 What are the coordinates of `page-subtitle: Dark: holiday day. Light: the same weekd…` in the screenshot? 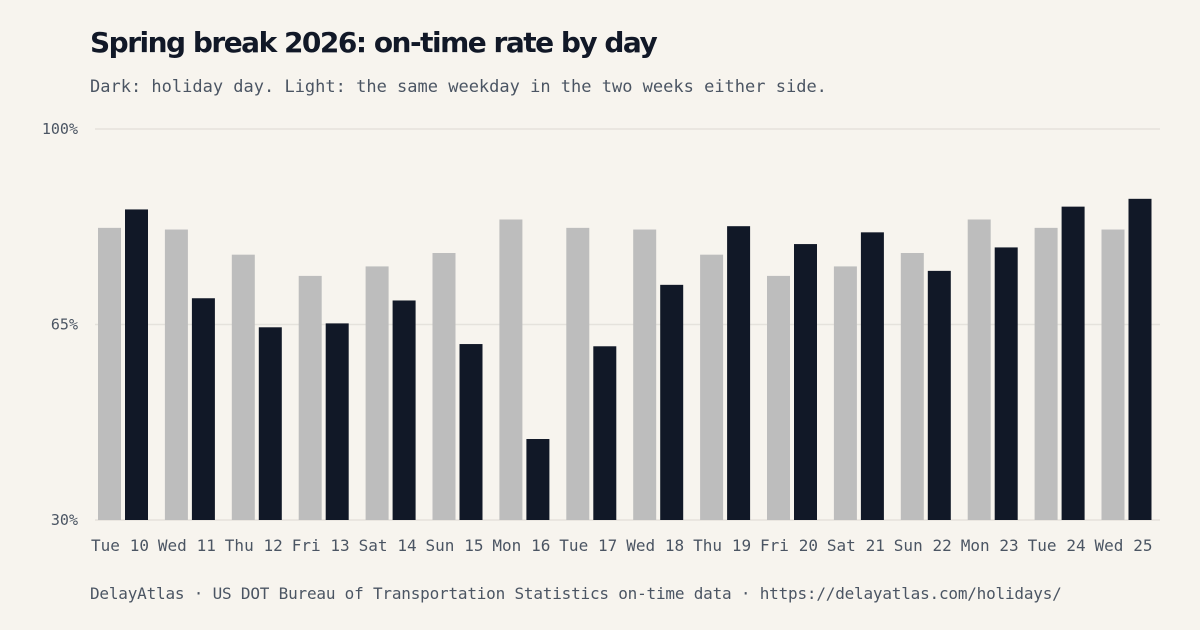 It's located at (458, 87).